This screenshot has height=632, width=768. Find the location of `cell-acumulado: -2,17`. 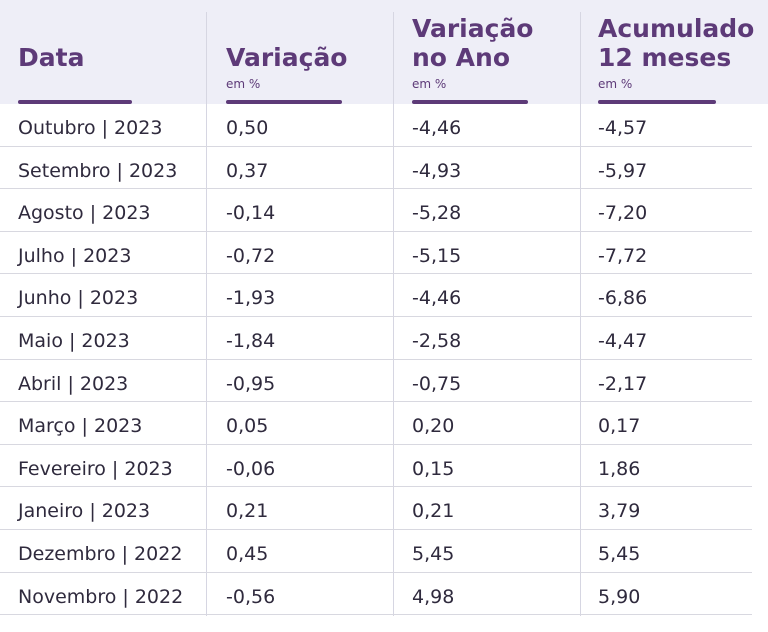

cell-acumulado: -2,17 is located at coordinates (623, 383).